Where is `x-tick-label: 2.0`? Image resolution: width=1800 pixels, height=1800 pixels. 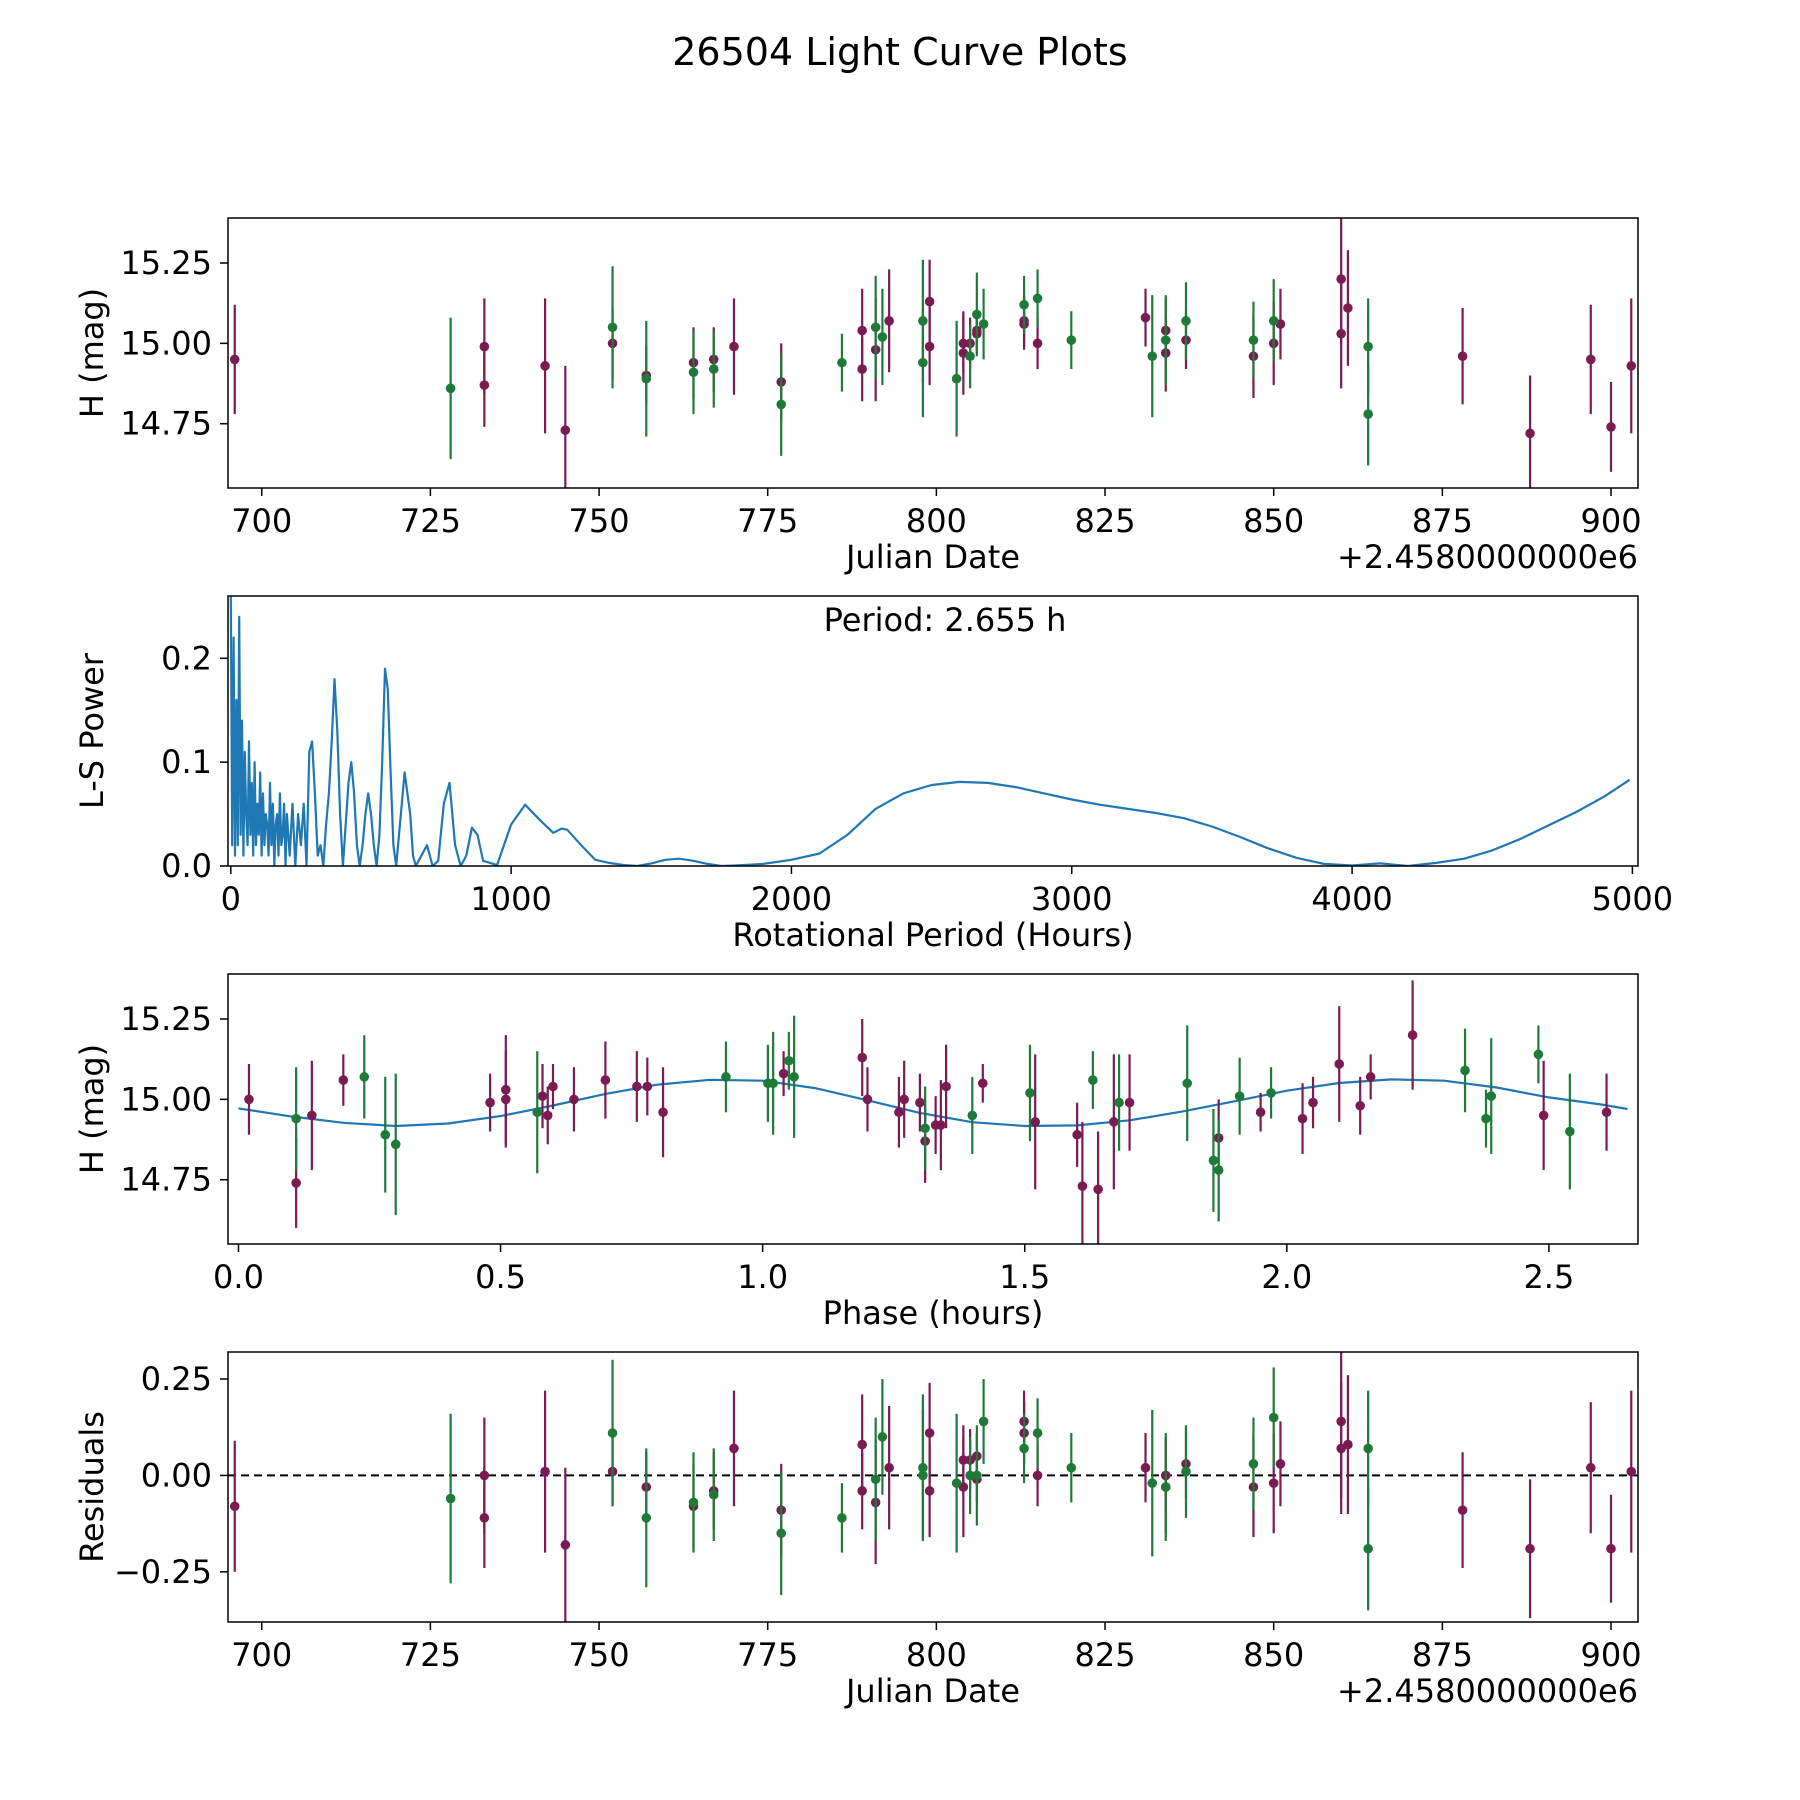 x-tick-label: 2.0 is located at coordinates (1286, 1277).